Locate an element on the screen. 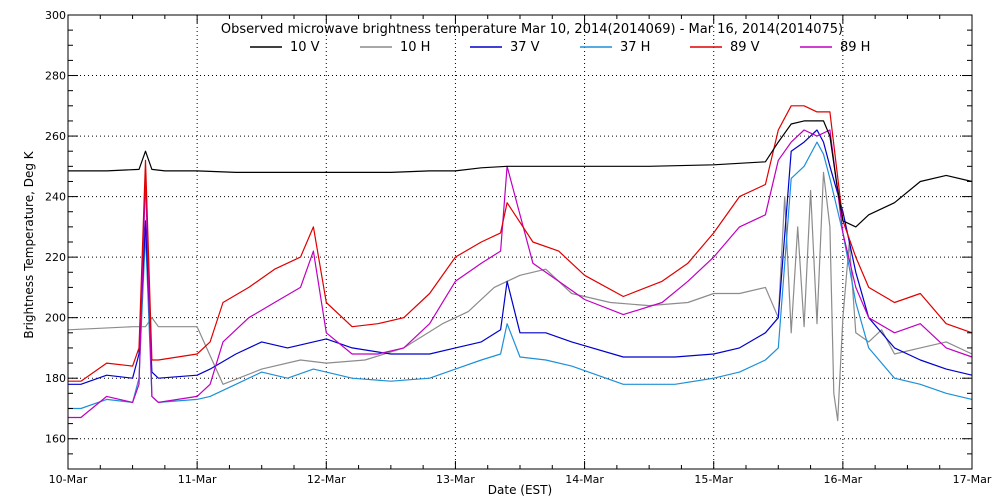  x-tick-label: 16-Mar is located at coordinates (842, 479).